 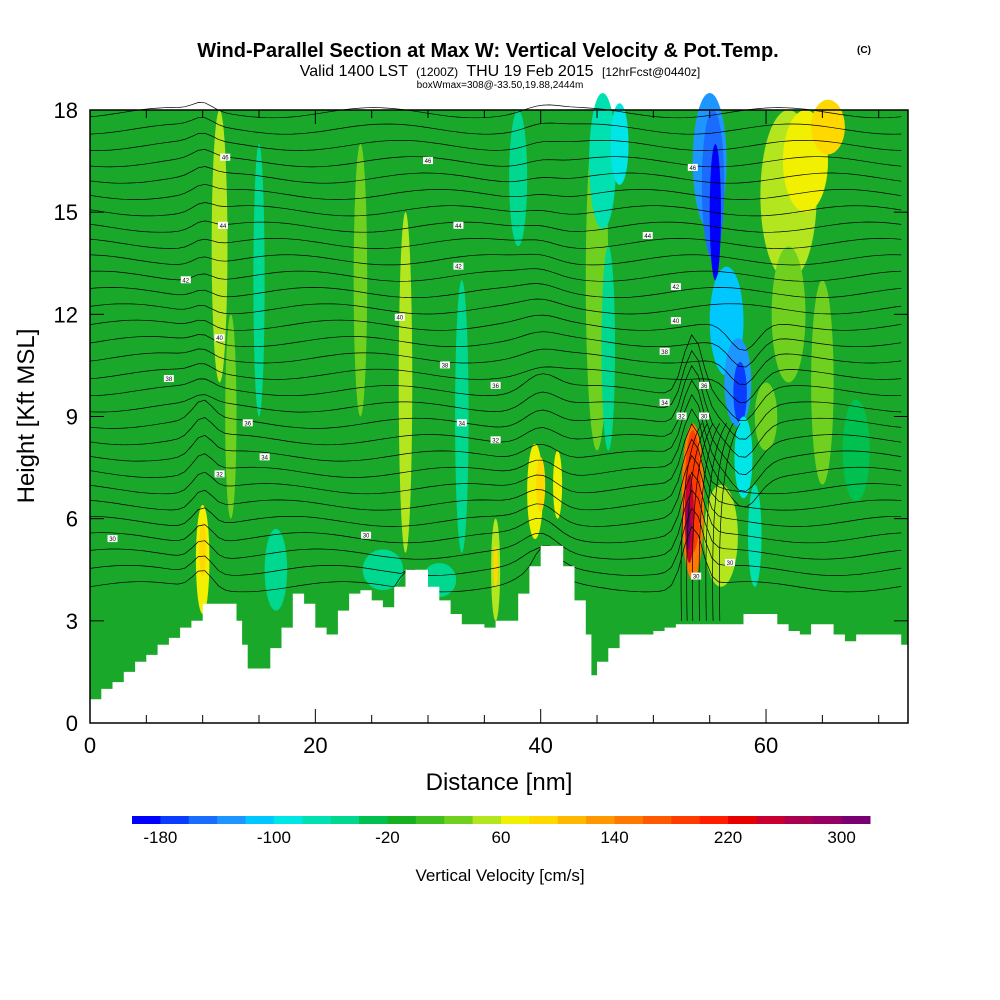 What do you see at coordinates (864, 50) in the screenshot?
I see `chart-title-mark: (C)` at bounding box center [864, 50].